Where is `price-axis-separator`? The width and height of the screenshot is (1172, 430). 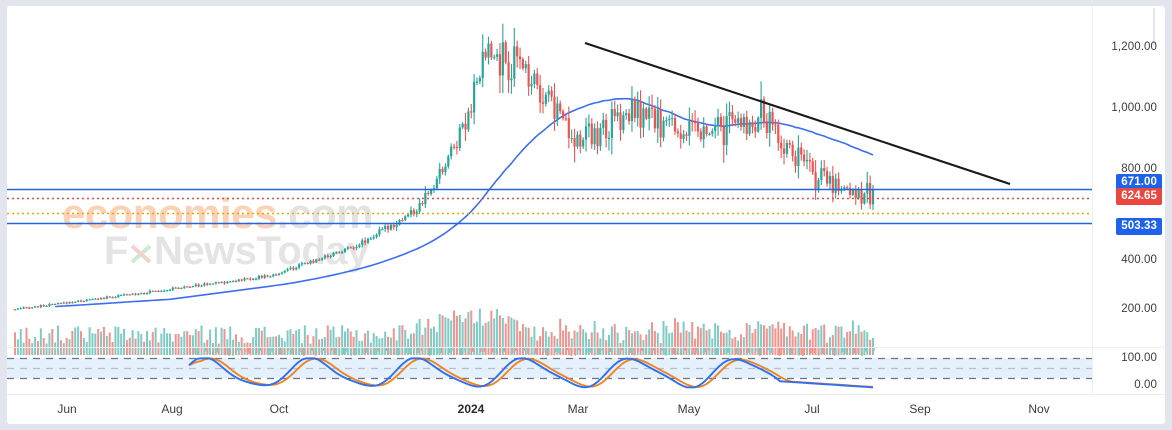 price-axis-separator is located at coordinates (1092, 200).